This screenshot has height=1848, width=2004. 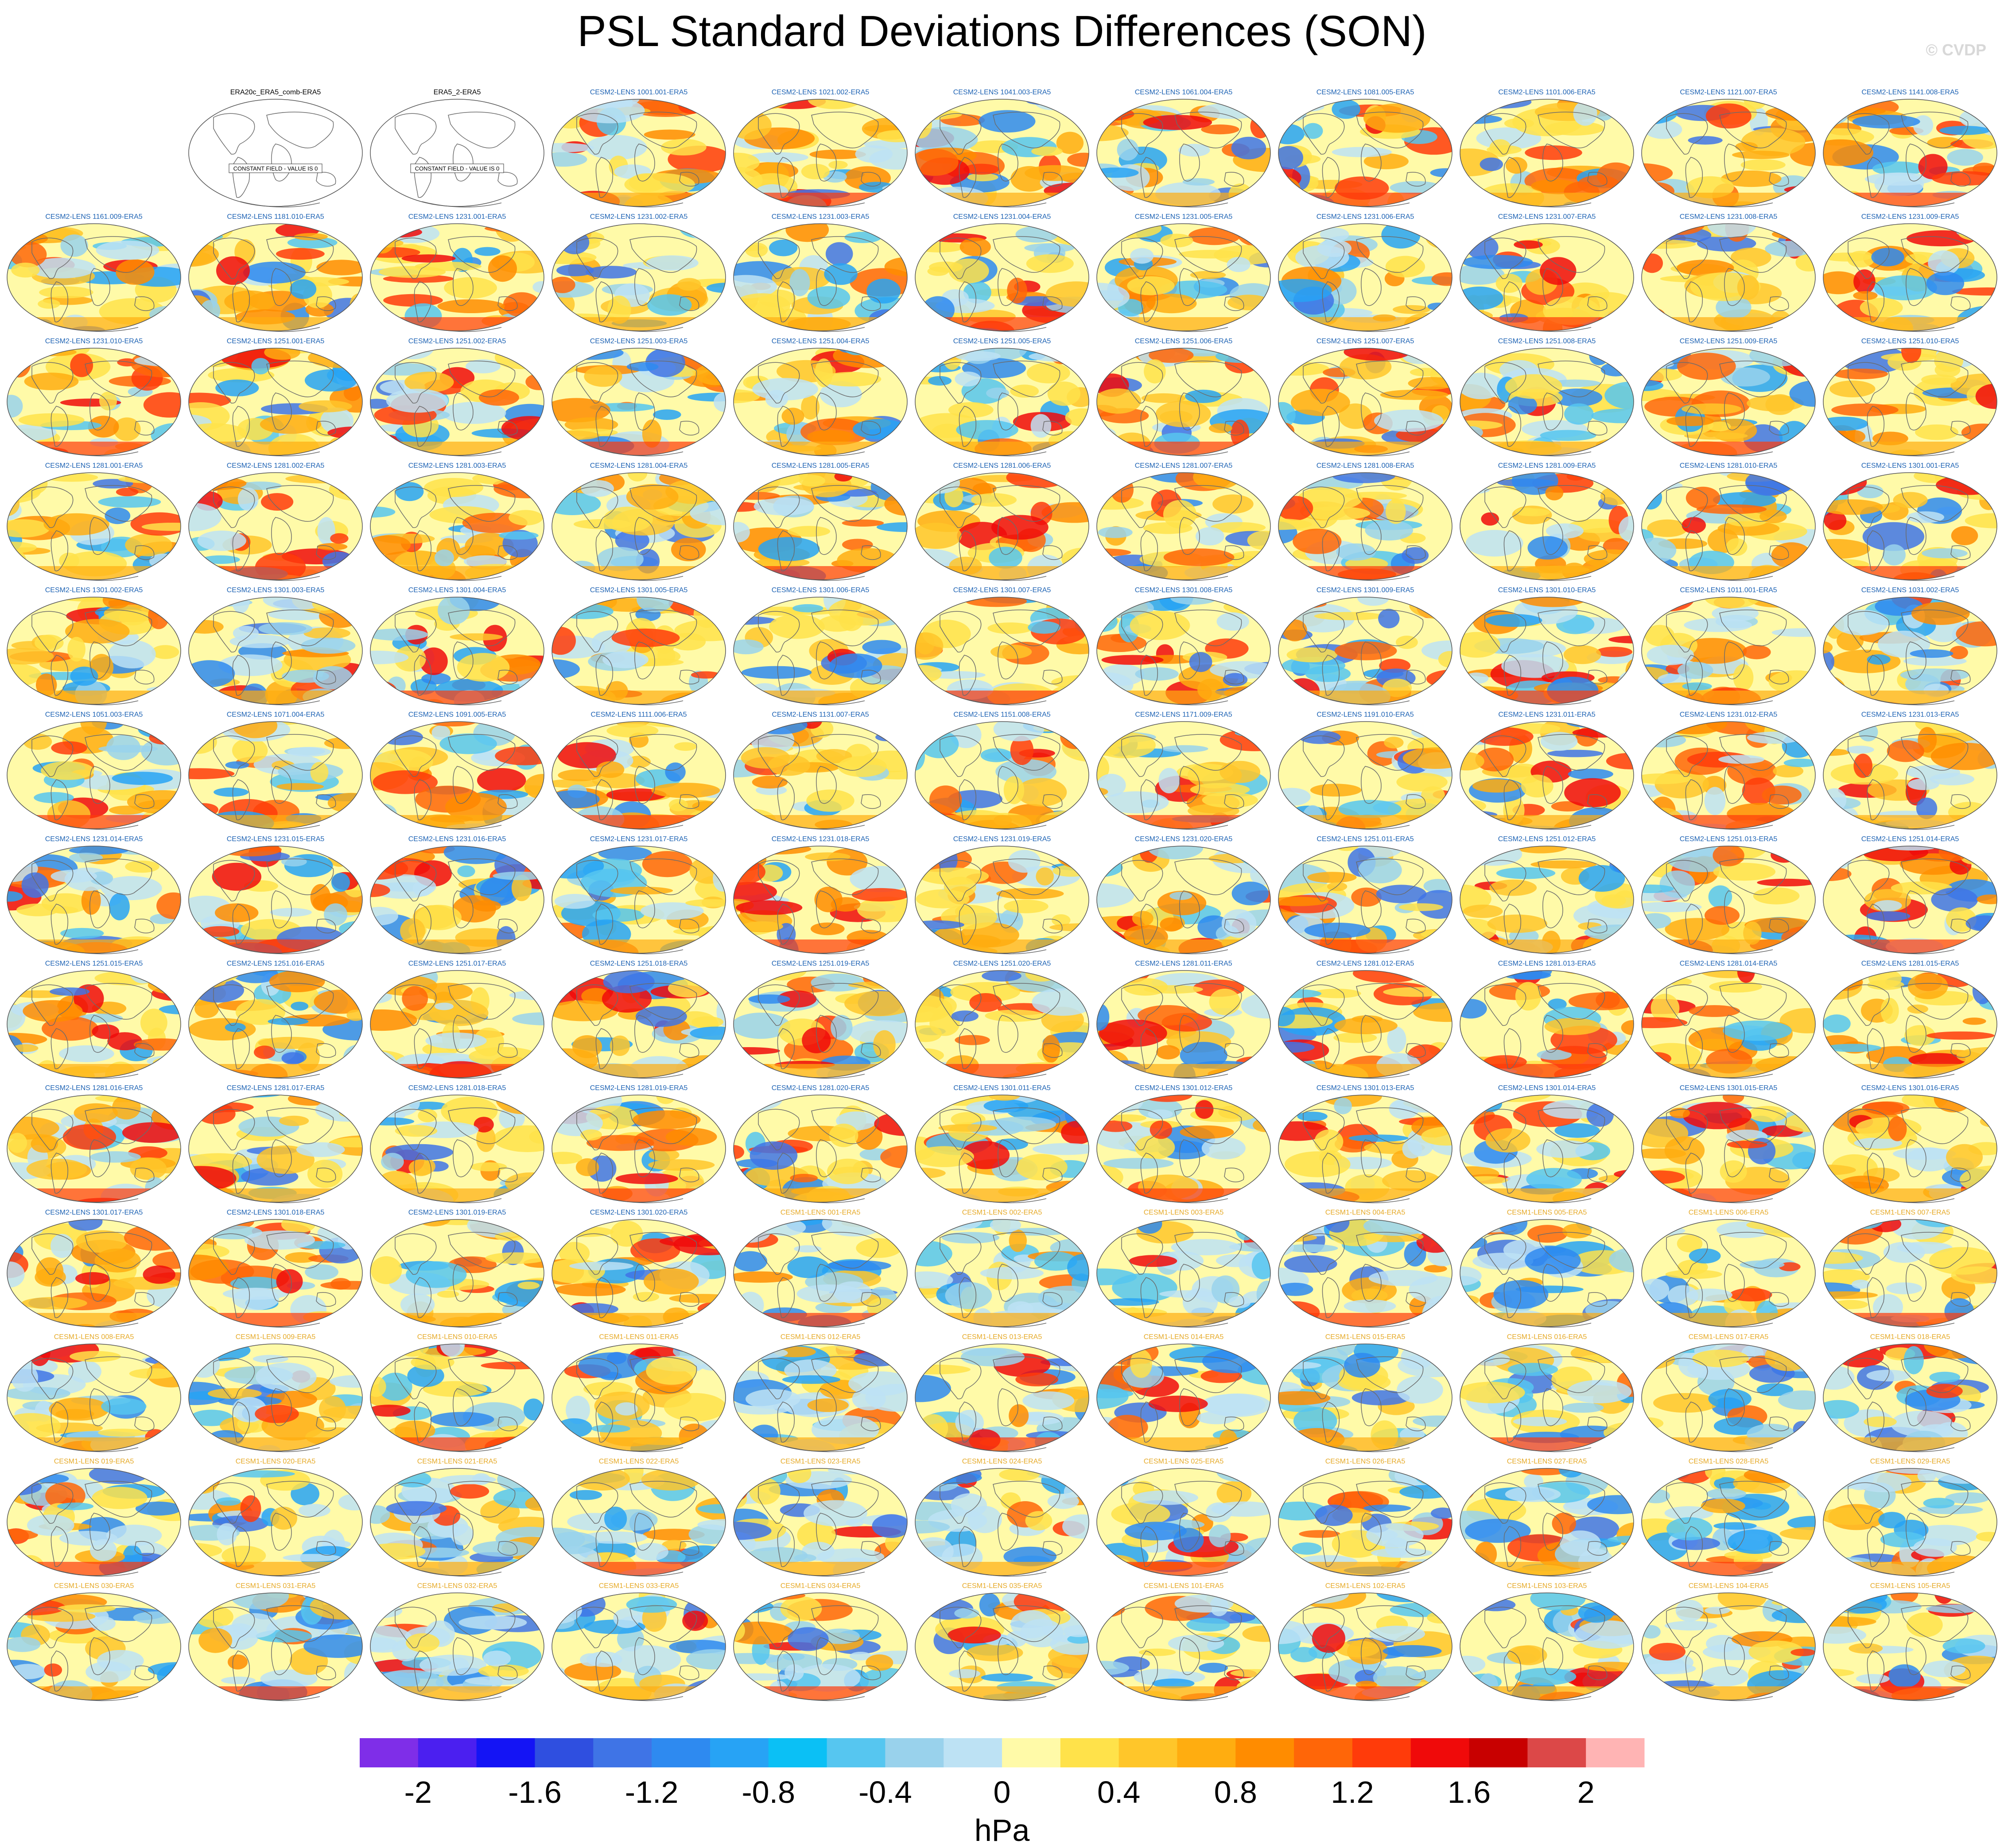 I want to click on panel-title: CESM2-LENS 1231.003-ERA5, so click(x=820, y=217).